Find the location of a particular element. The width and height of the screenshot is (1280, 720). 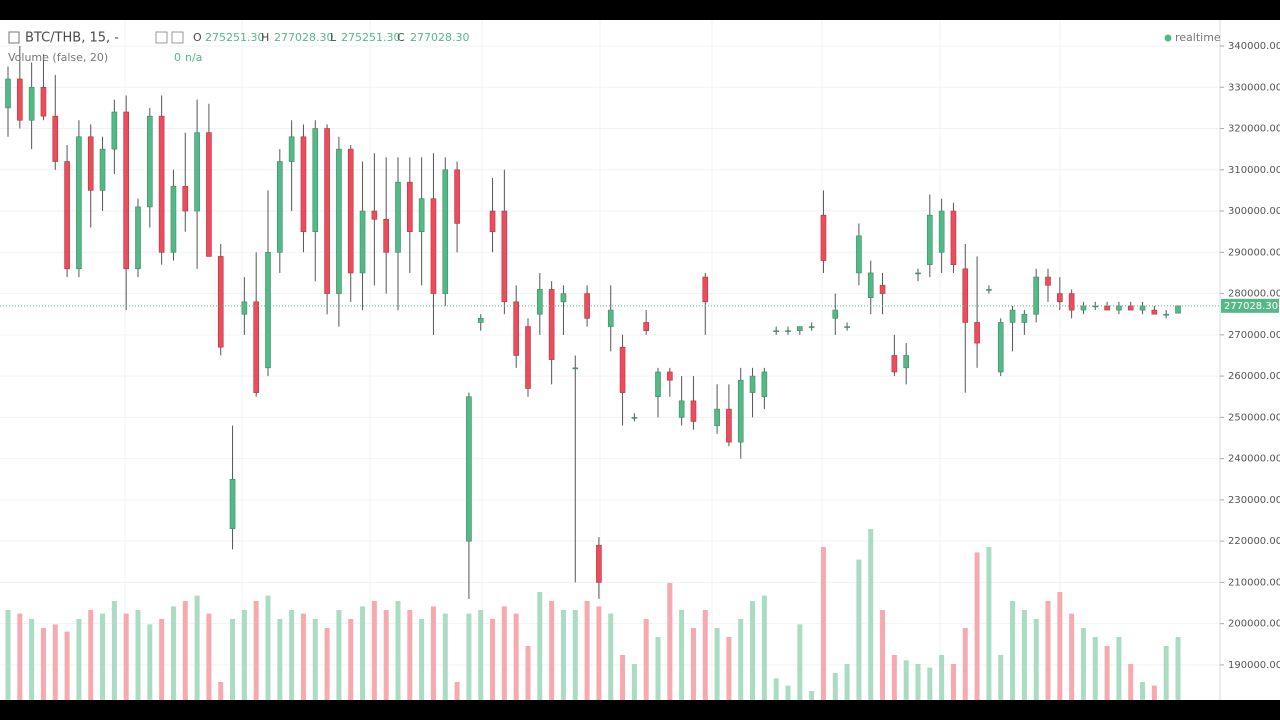

volume-value: 0 is located at coordinates (177, 57).